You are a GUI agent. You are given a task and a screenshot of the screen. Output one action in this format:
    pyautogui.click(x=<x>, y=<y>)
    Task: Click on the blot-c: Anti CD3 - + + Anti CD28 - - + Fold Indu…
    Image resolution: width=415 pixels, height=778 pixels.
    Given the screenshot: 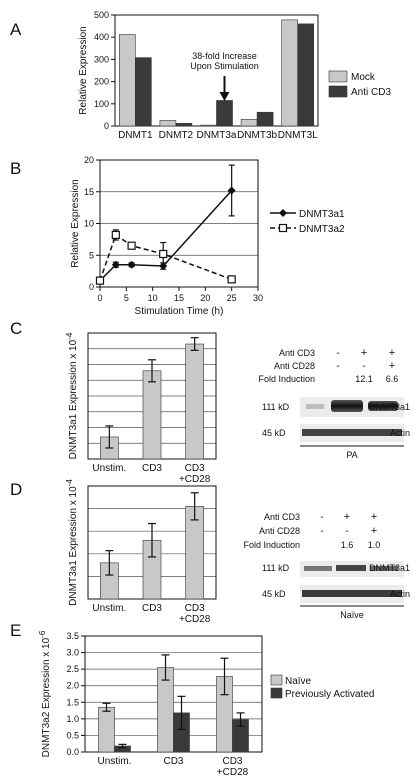 What is the action you would take?
    pyautogui.click(x=334, y=403)
    